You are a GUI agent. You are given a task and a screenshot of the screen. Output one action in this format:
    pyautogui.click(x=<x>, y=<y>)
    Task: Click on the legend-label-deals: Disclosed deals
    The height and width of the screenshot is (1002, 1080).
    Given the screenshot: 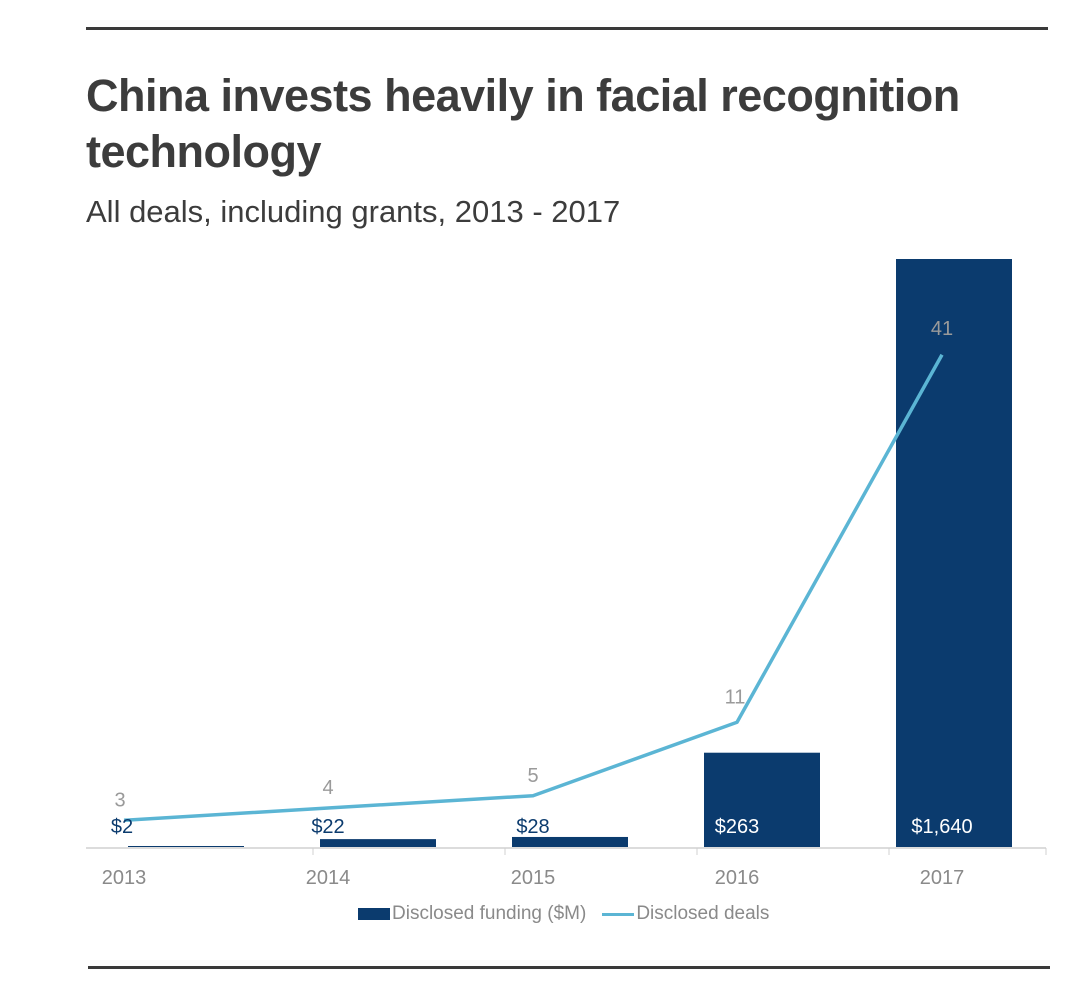 What is the action you would take?
    pyautogui.click(x=703, y=913)
    